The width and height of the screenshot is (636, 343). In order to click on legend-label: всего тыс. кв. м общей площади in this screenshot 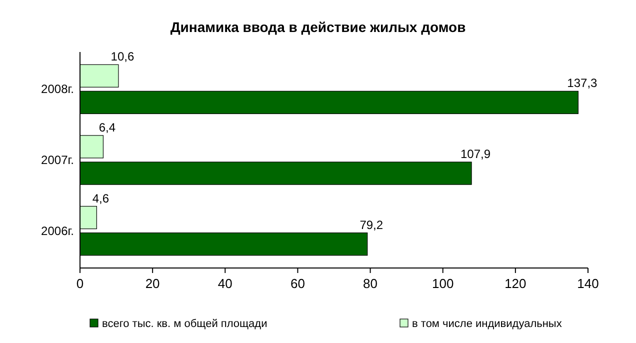, I will do `click(185, 324)`.